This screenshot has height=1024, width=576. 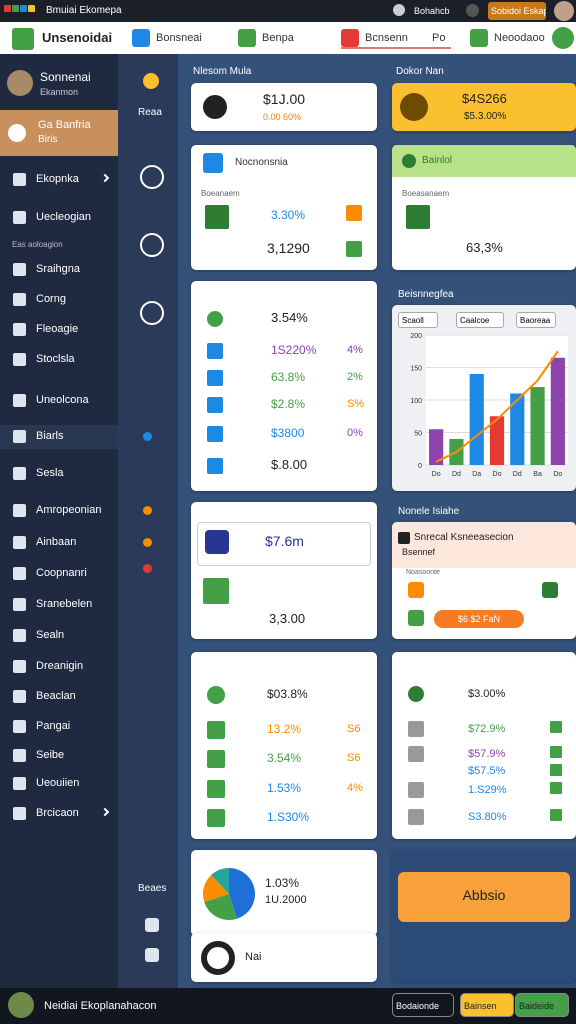 What do you see at coordinates (429, 511) in the screenshot?
I see `card-header: Nonele Isiahe` at bounding box center [429, 511].